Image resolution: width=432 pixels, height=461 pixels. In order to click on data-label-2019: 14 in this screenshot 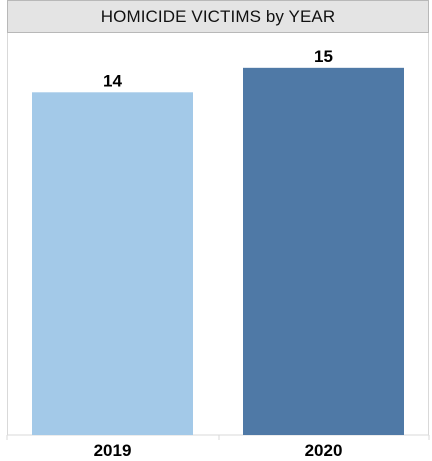, I will do `click(112, 80)`.